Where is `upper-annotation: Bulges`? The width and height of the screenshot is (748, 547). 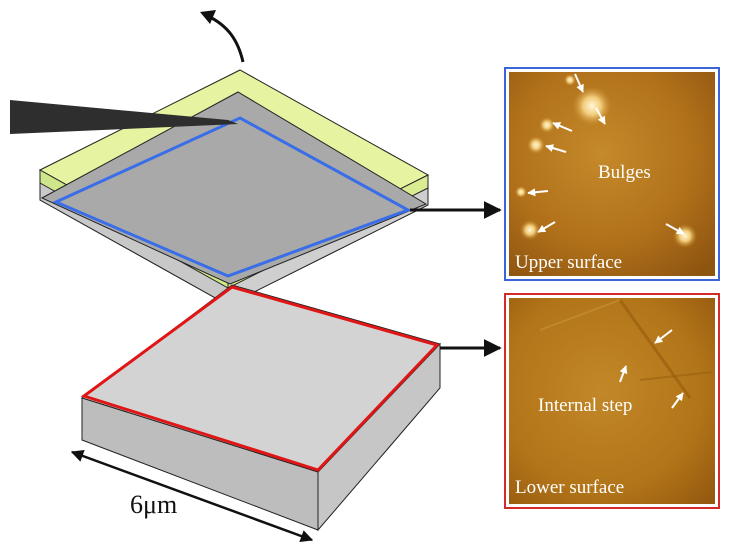
upper-annotation: Bulges is located at coordinates (624, 172).